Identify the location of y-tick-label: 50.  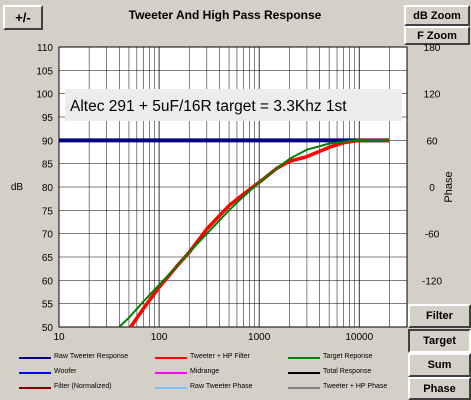
(48, 328).